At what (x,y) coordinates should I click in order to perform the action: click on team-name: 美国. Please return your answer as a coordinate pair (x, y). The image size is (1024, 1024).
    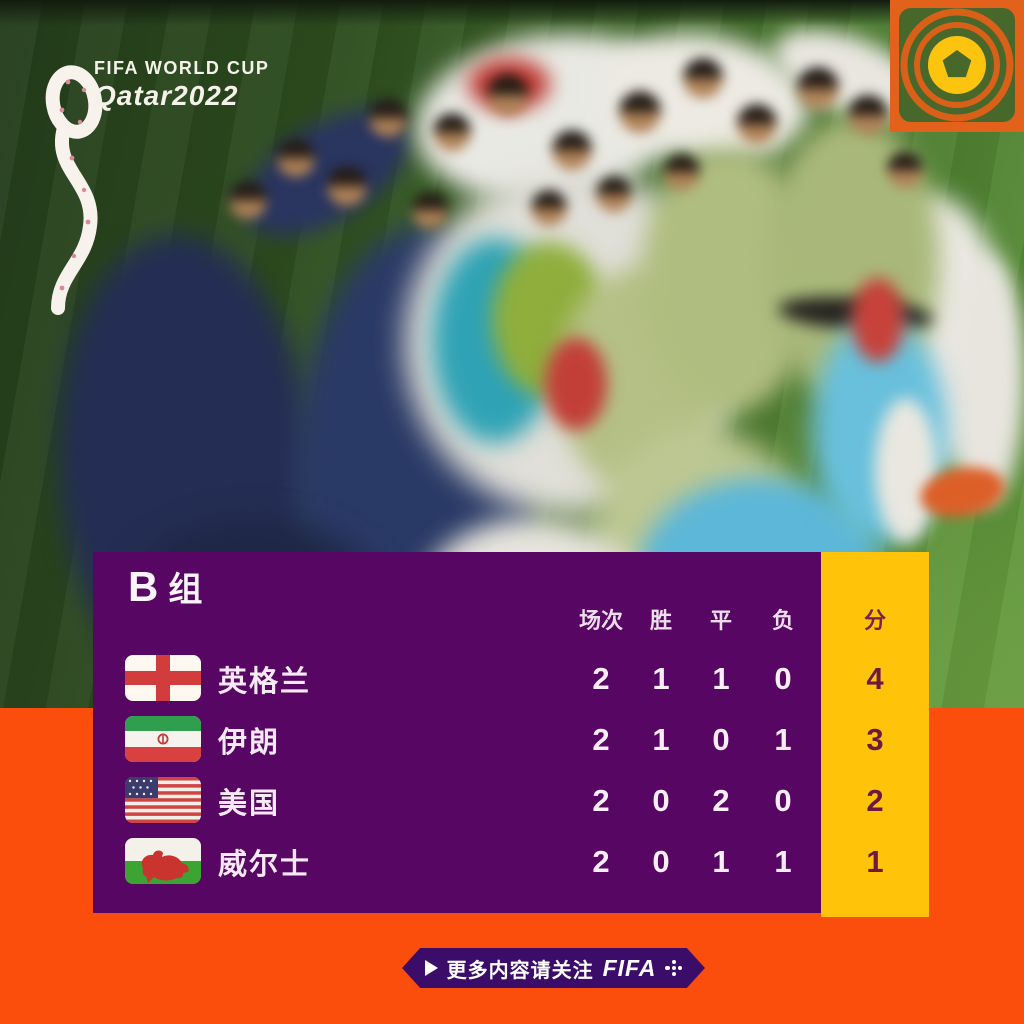
    Looking at the image, I should click on (249, 803).